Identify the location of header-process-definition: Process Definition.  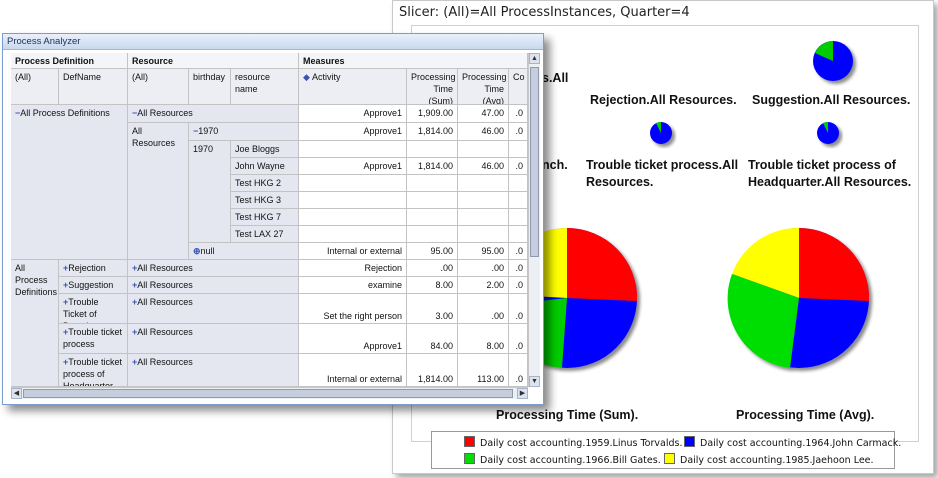
(69, 61).